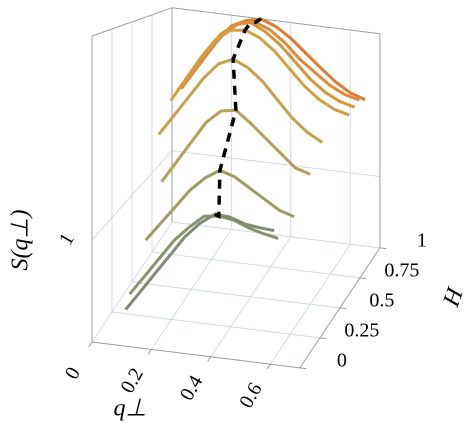  I want to click on h-tick-label: 0.5, so click(381, 300).